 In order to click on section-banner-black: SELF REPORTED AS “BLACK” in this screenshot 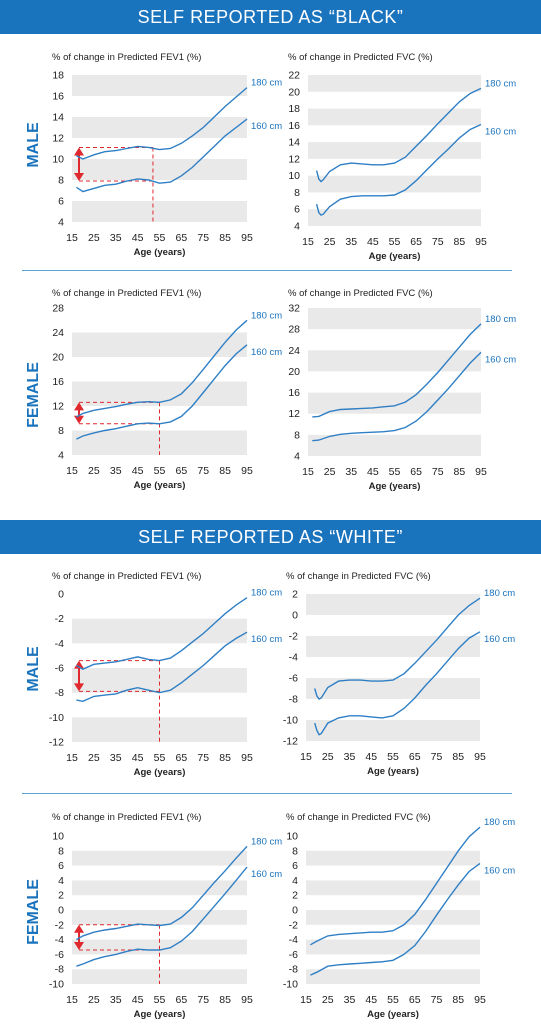, I will do `click(270, 17)`.